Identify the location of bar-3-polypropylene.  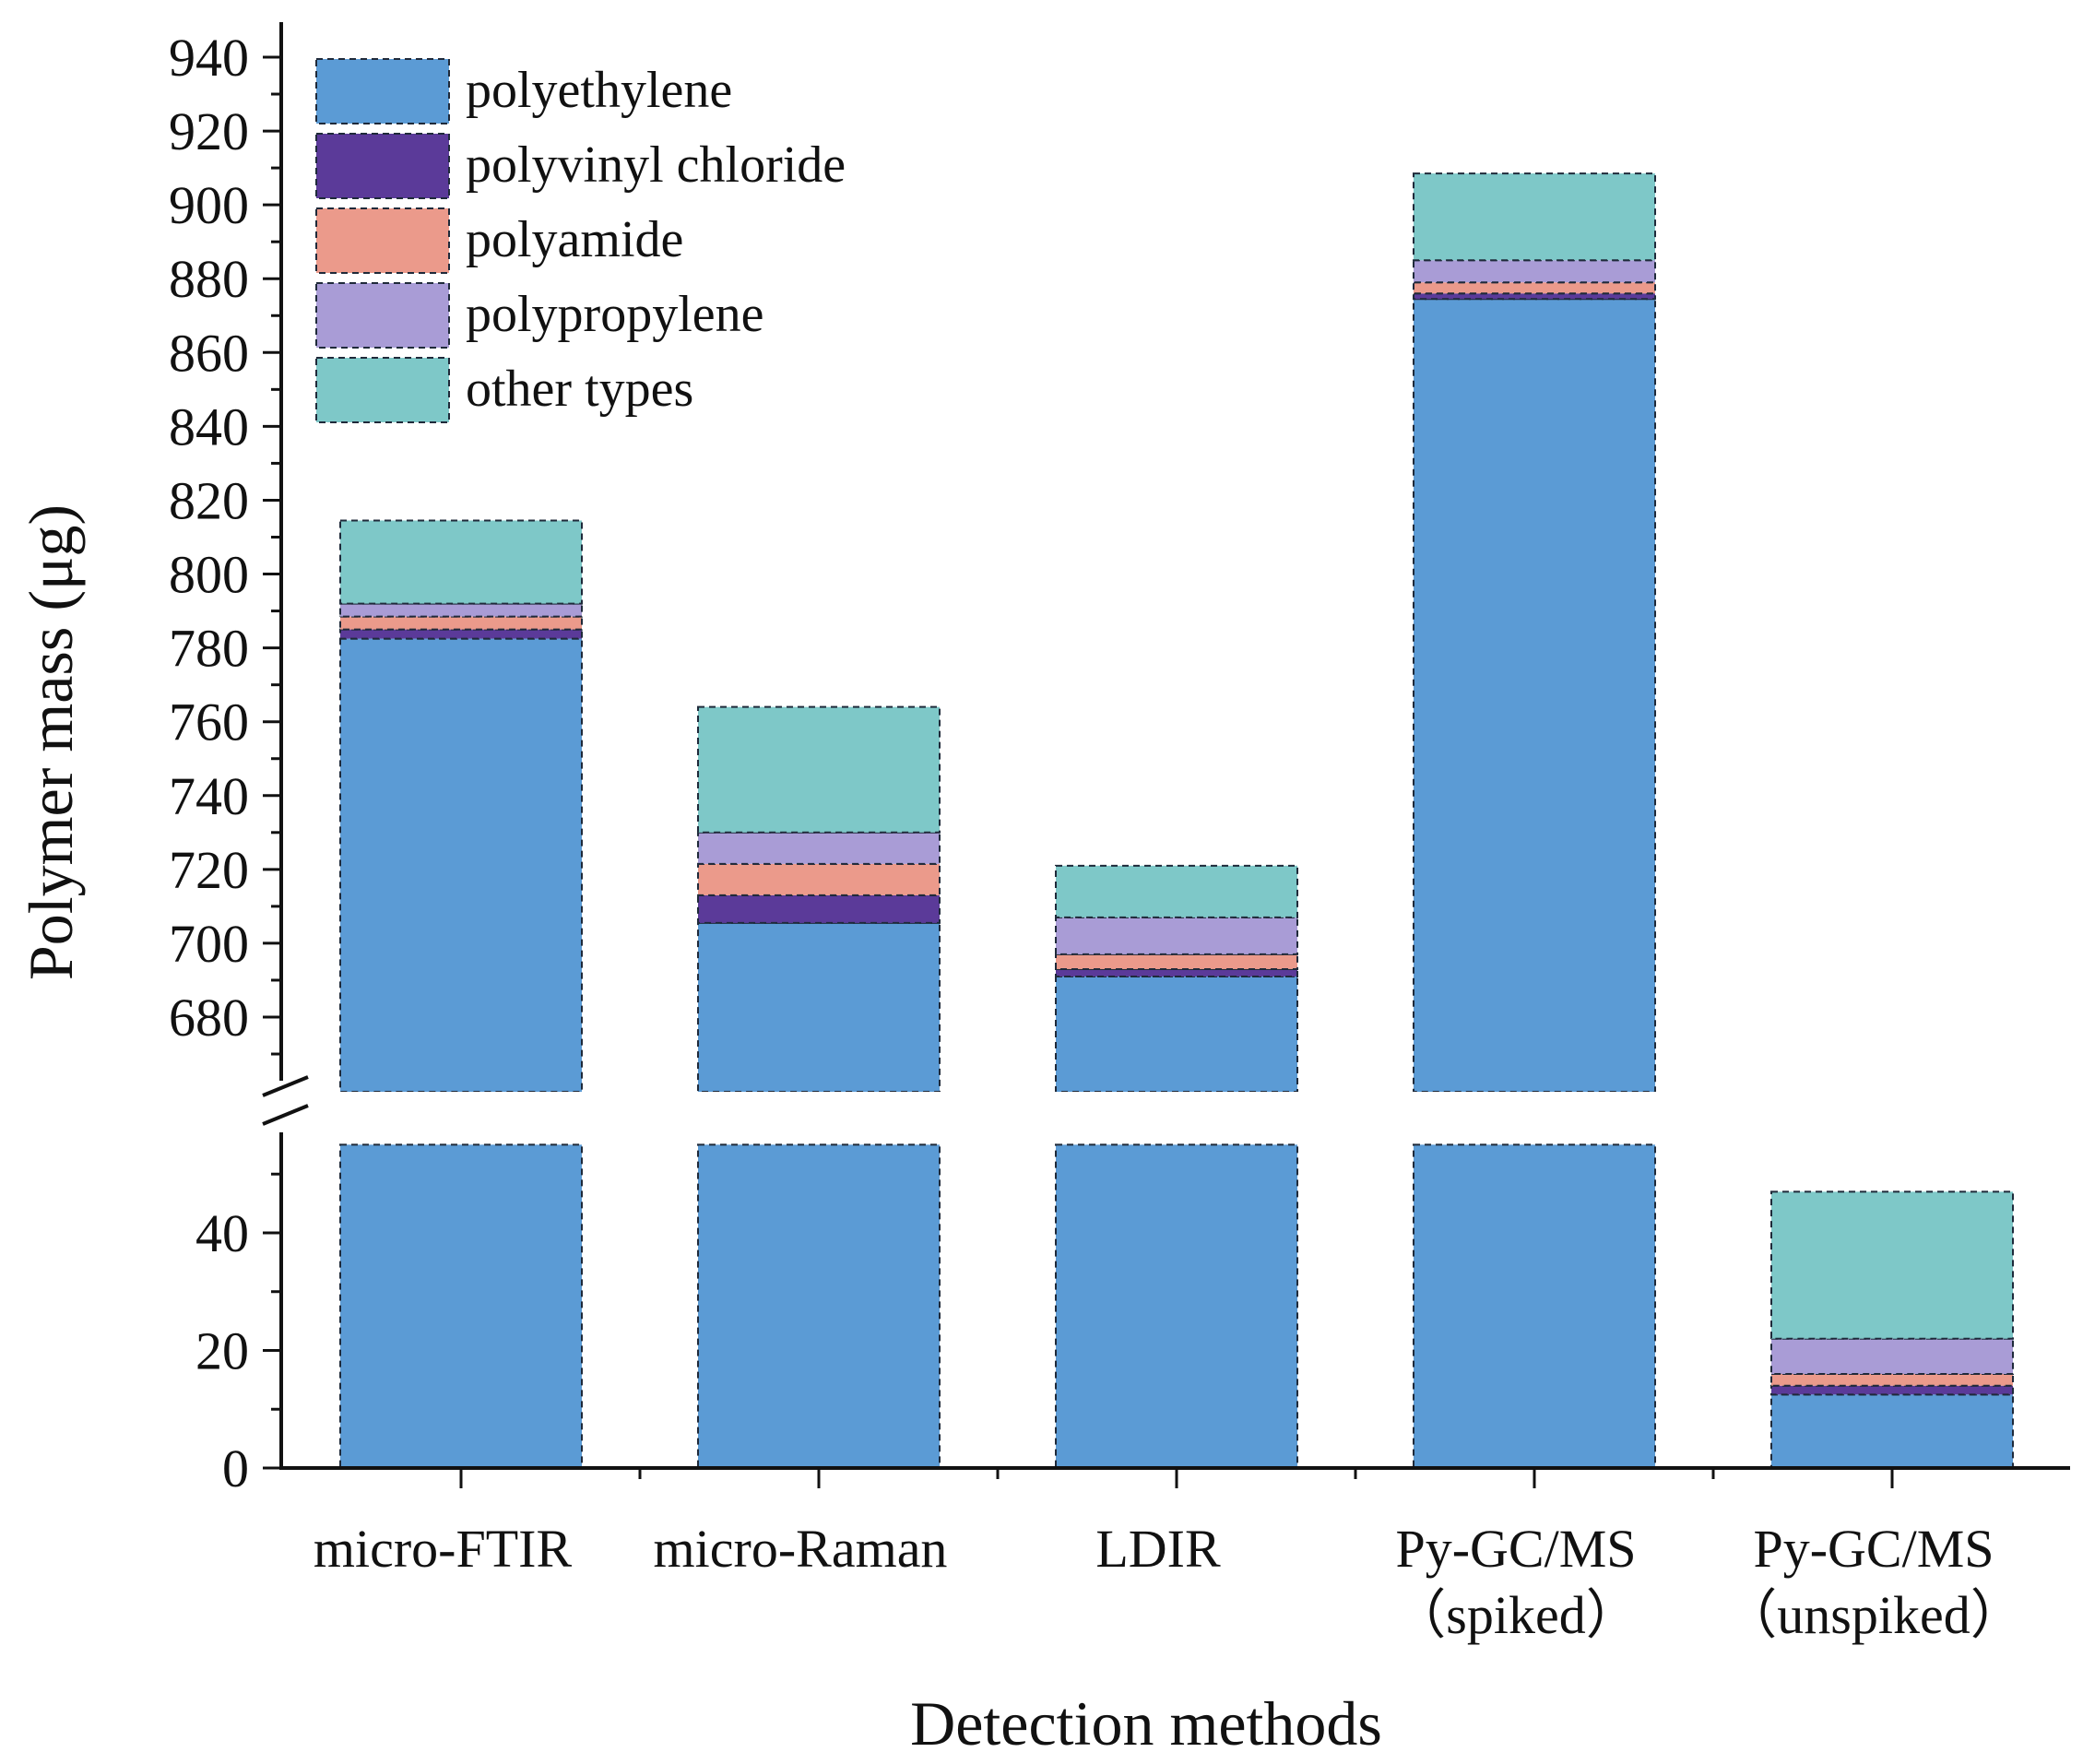
(1176, 935).